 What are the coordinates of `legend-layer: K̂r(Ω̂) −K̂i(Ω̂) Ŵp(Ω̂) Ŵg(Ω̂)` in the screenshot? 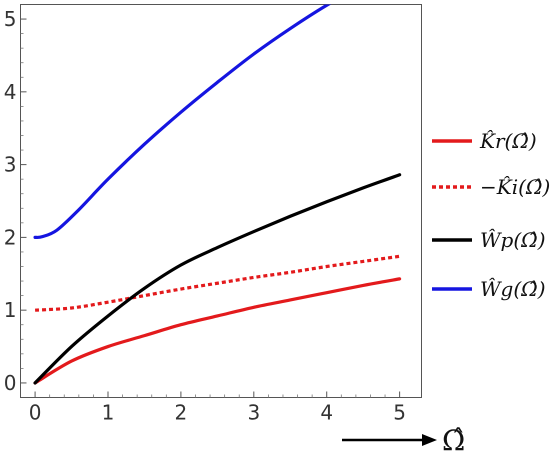 It's located at (491, 215).